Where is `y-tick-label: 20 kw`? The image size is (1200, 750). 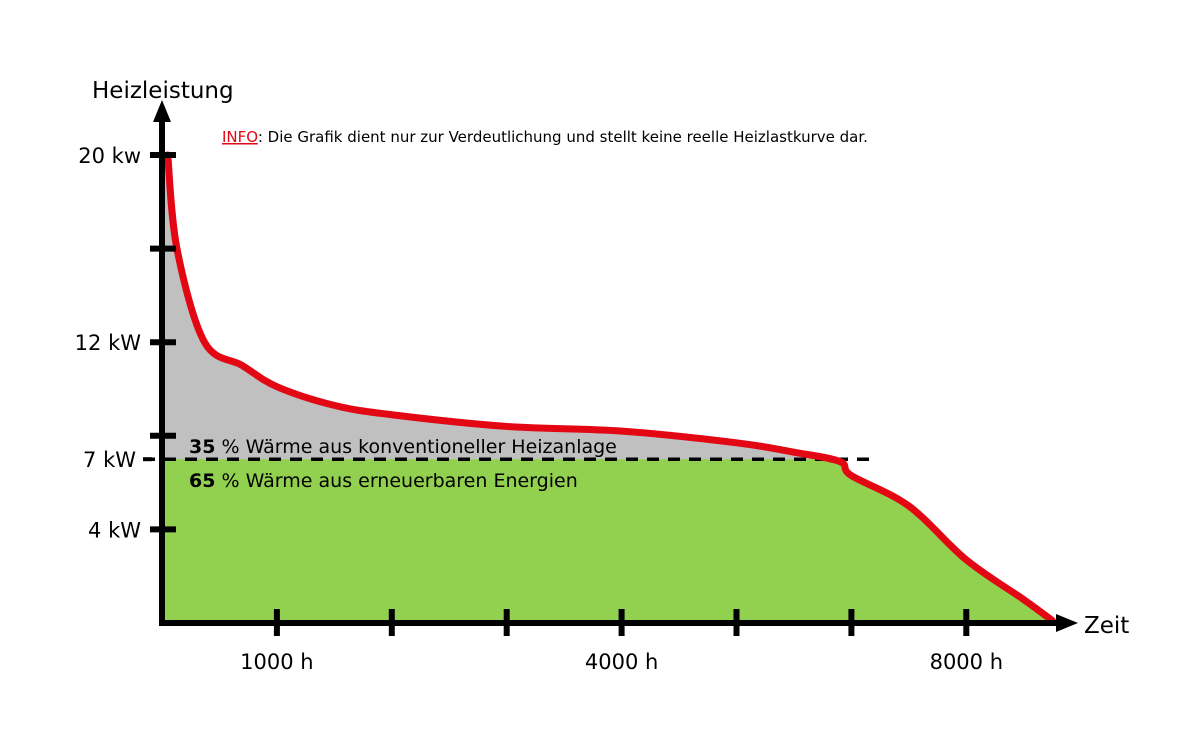
y-tick-label: 20 kw is located at coordinates (109, 156).